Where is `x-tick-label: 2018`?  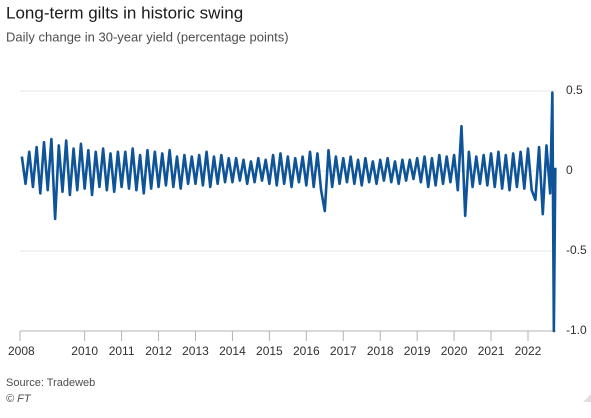 x-tick-label: 2018 is located at coordinates (380, 351).